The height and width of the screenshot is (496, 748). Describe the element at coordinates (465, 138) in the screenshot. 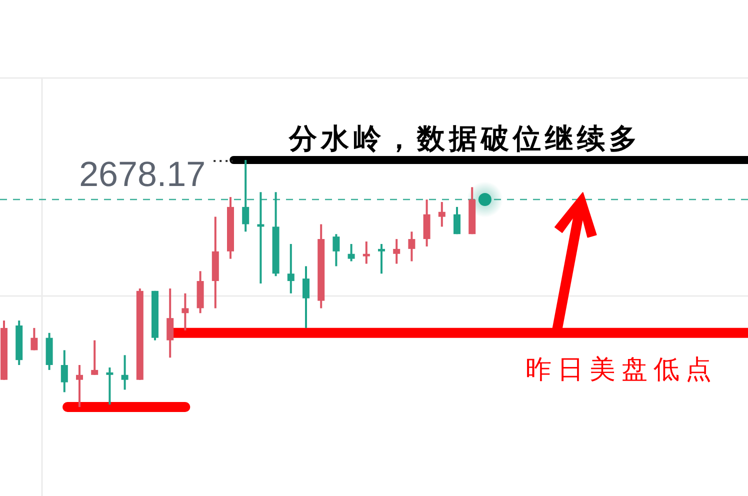

I see `ref-line-label: 分水岭，数据破位继续多` at that location.